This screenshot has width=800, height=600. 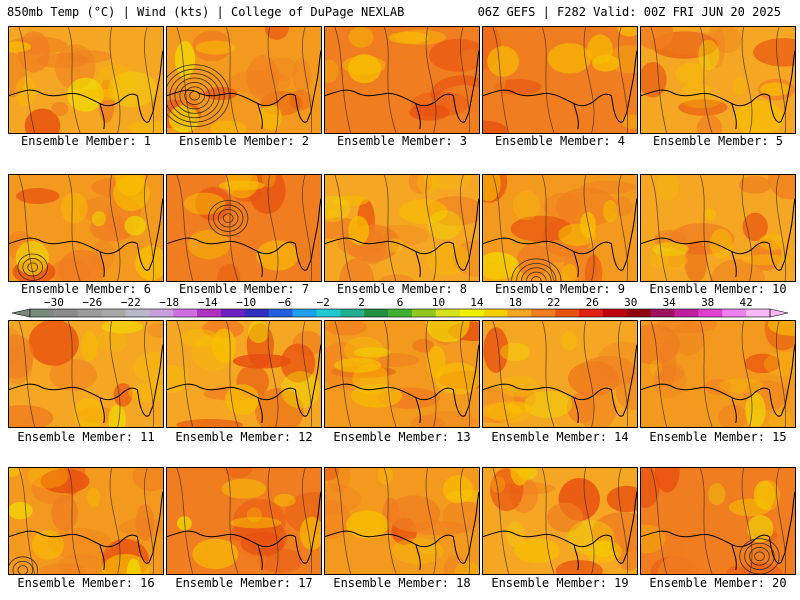 What do you see at coordinates (361, 302) in the screenshot?
I see `colorbar-tick-label: 2` at bounding box center [361, 302].